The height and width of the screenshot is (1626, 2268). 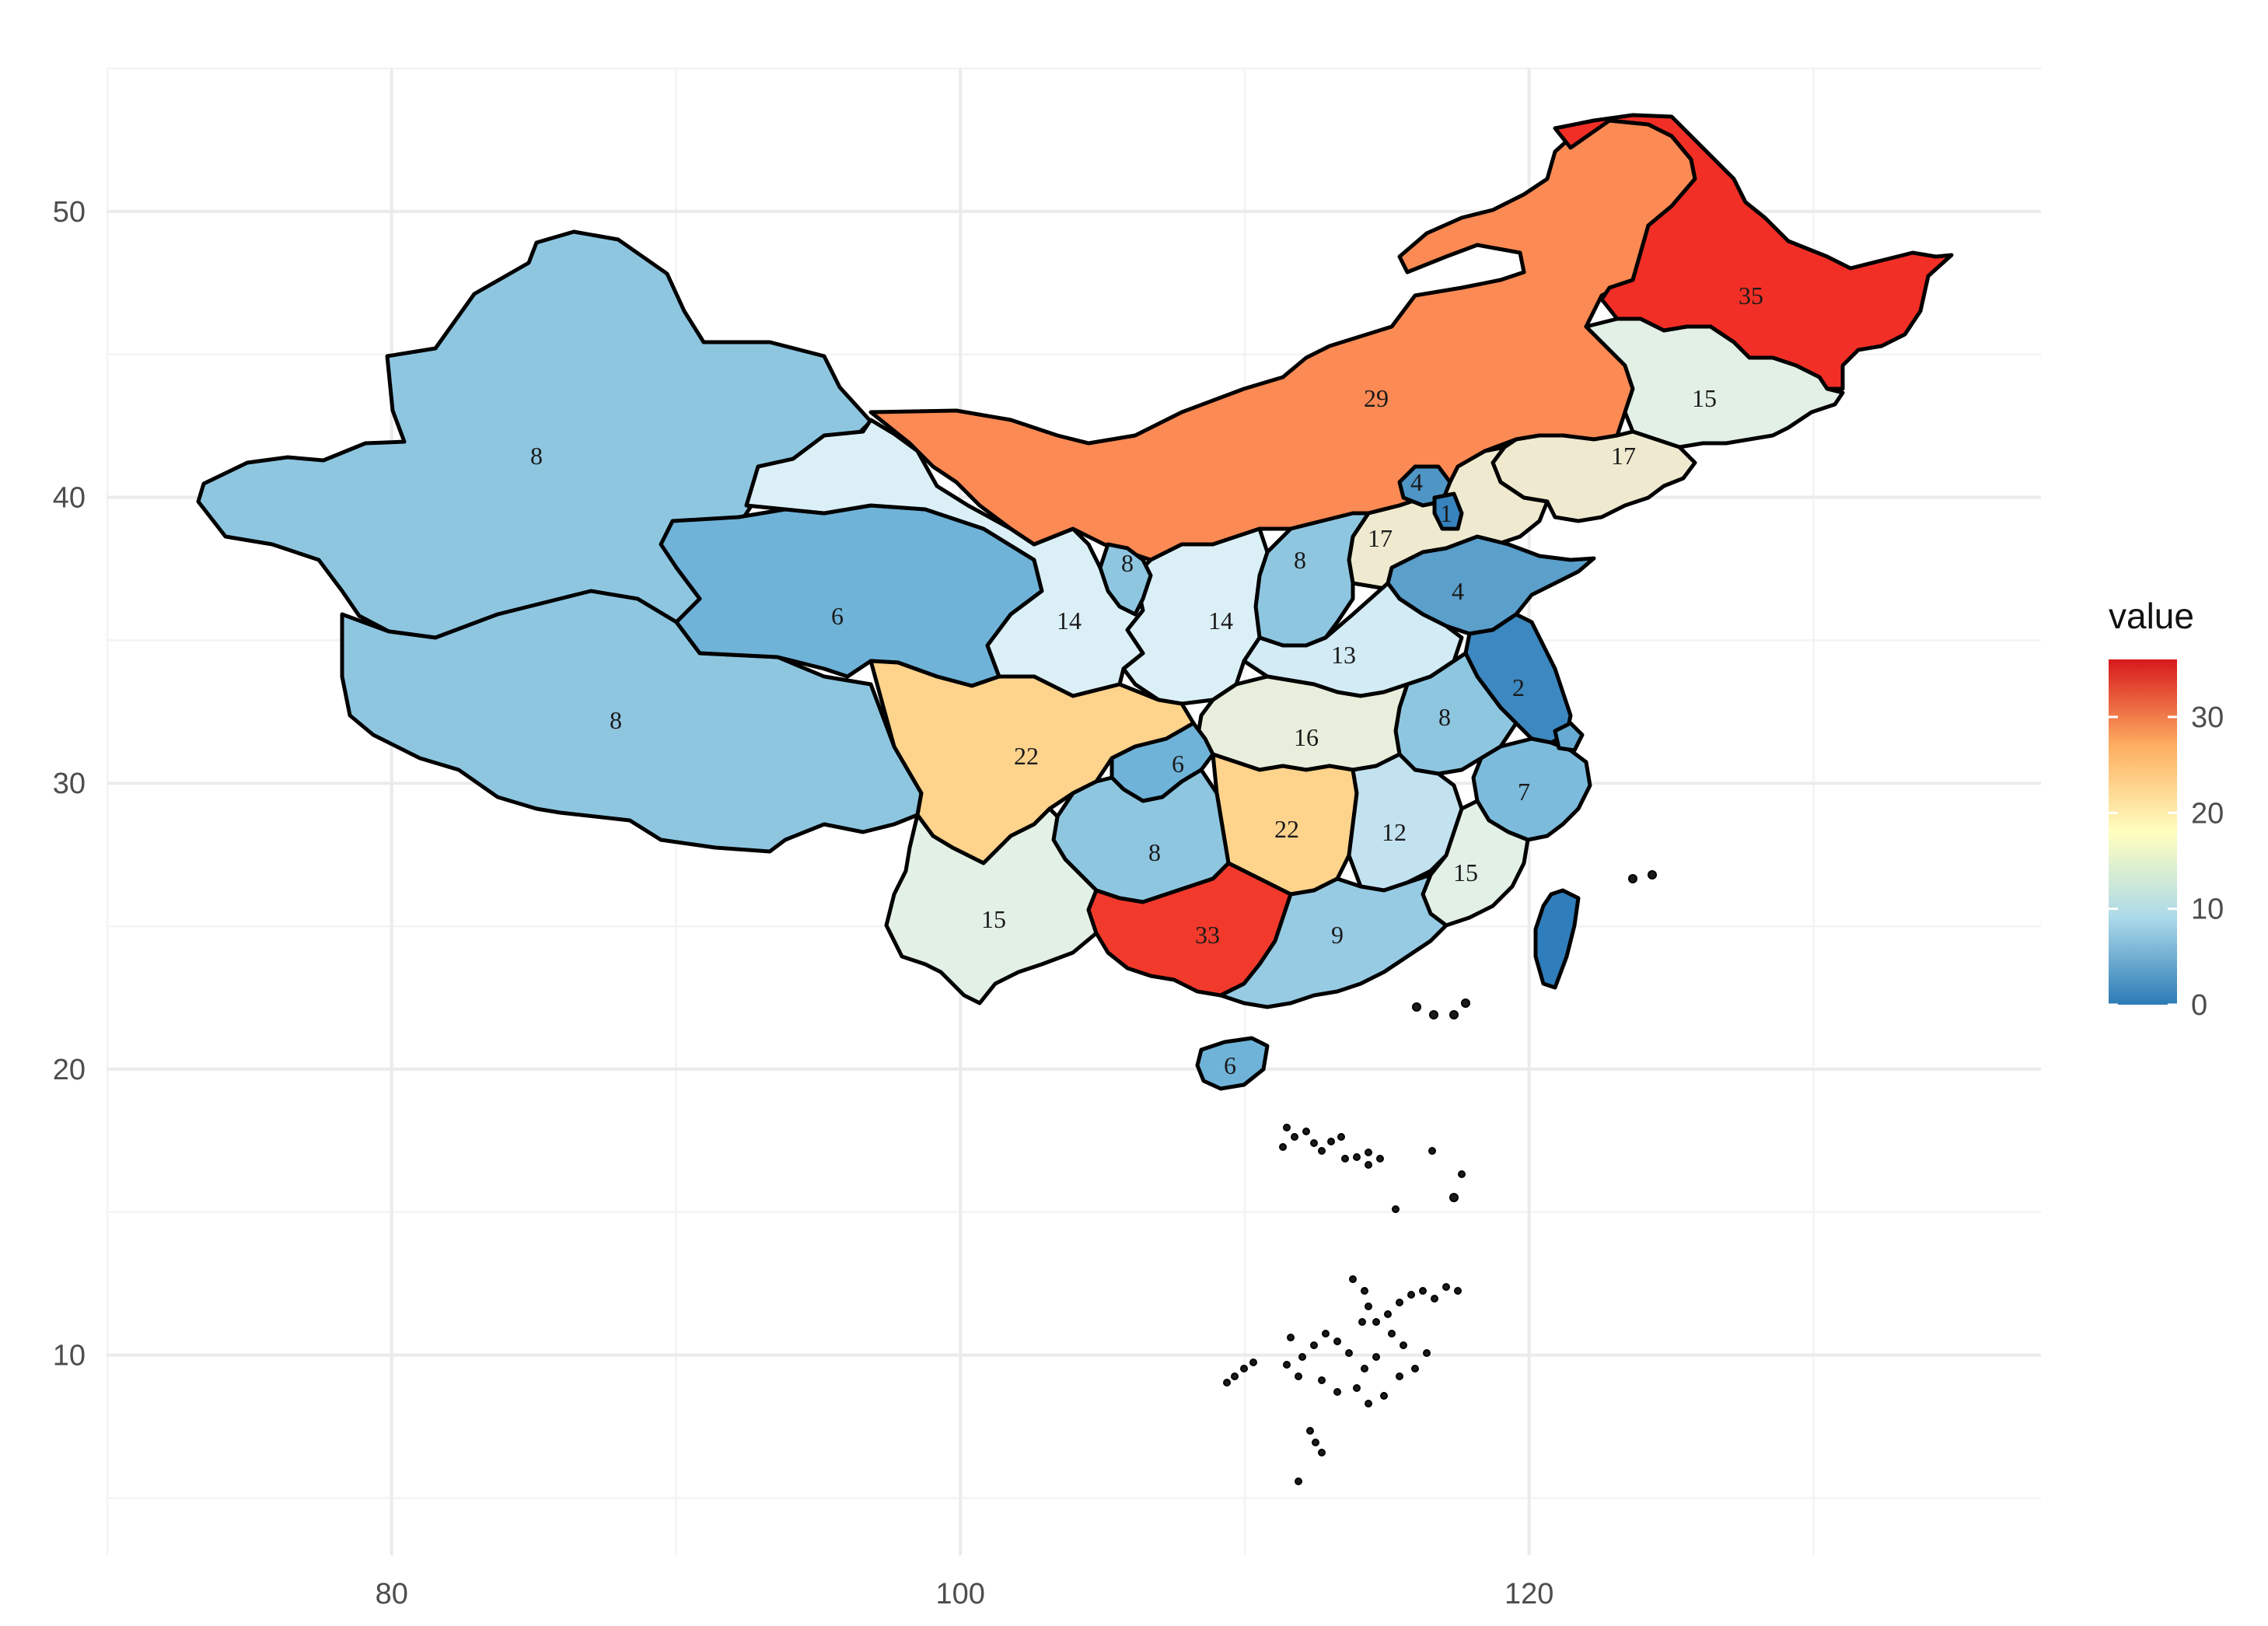 What do you see at coordinates (1343, 655) in the screenshot?
I see `label-henan: 13` at bounding box center [1343, 655].